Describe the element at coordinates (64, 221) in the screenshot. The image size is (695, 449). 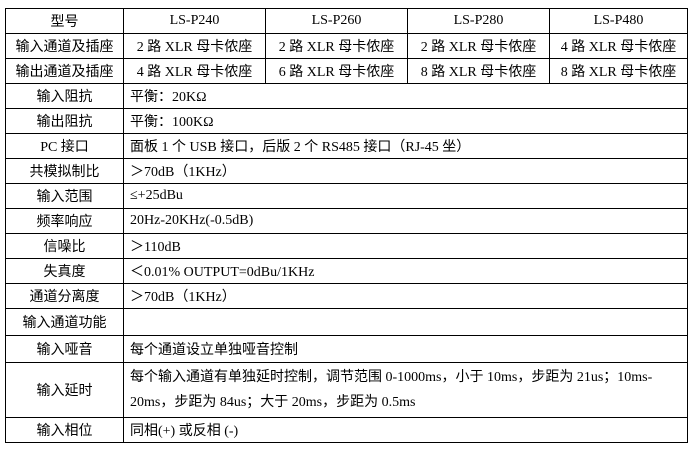
I see `row-label: 频率响应` at that location.